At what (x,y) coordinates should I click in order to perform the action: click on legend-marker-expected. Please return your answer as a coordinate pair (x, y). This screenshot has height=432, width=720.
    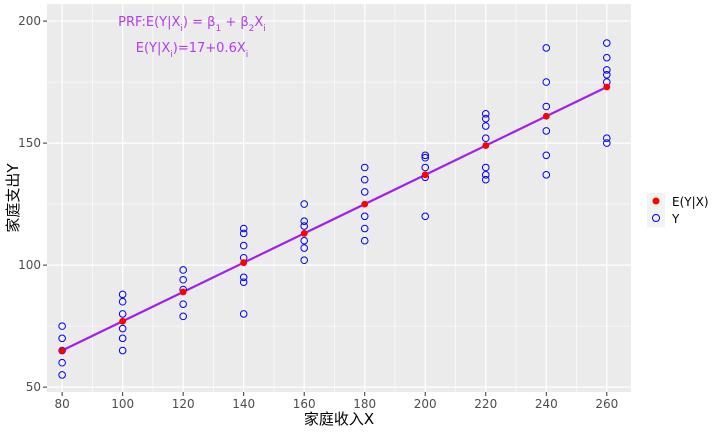
    Looking at the image, I should click on (656, 201).